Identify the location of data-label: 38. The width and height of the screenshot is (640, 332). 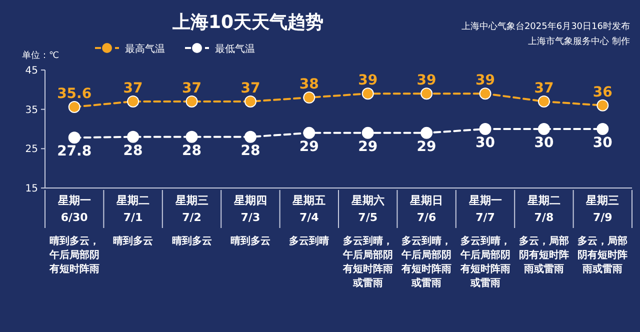
(309, 84).